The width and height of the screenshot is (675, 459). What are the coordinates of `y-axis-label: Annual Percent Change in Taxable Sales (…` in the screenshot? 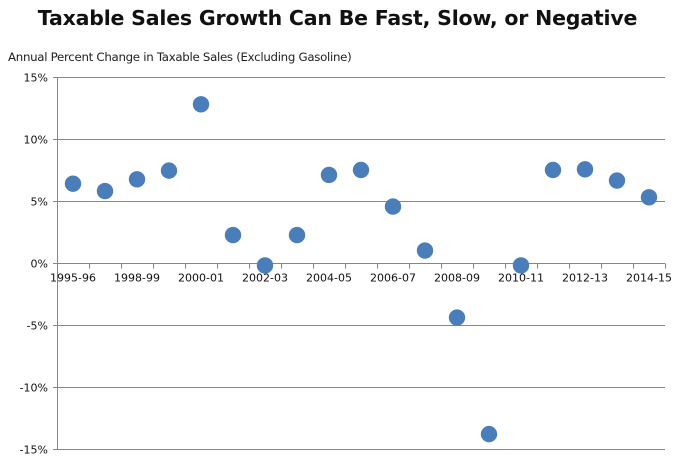 It's located at (180, 57).